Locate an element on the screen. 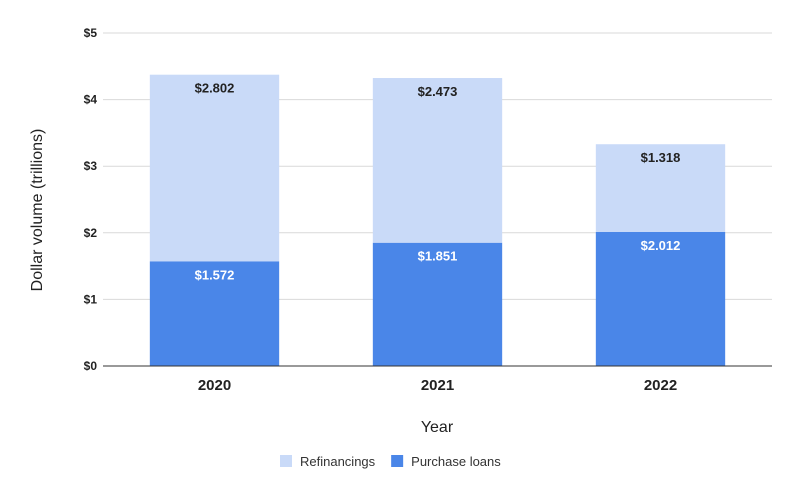 The width and height of the screenshot is (797, 494). data-label: $1.851 is located at coordinates (438, 256).